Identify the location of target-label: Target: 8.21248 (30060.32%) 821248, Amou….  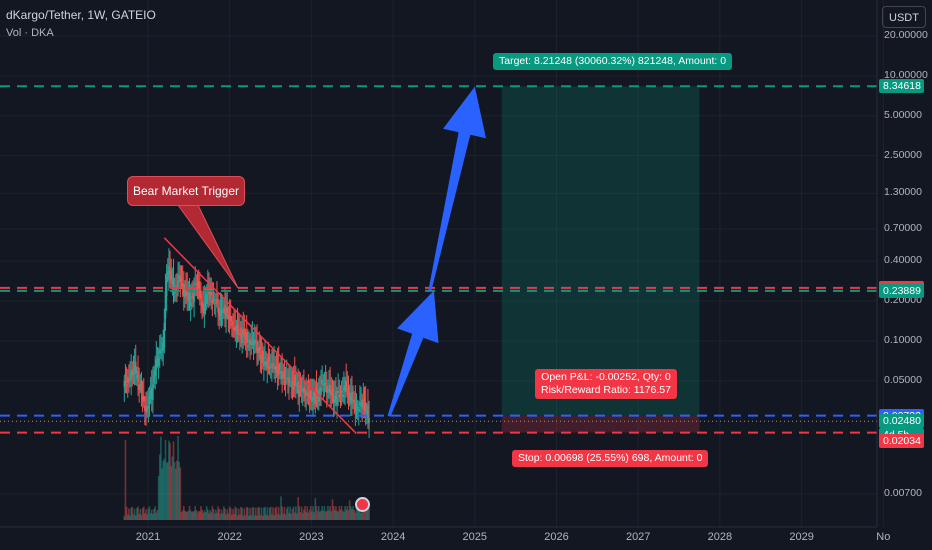
(613, 61).